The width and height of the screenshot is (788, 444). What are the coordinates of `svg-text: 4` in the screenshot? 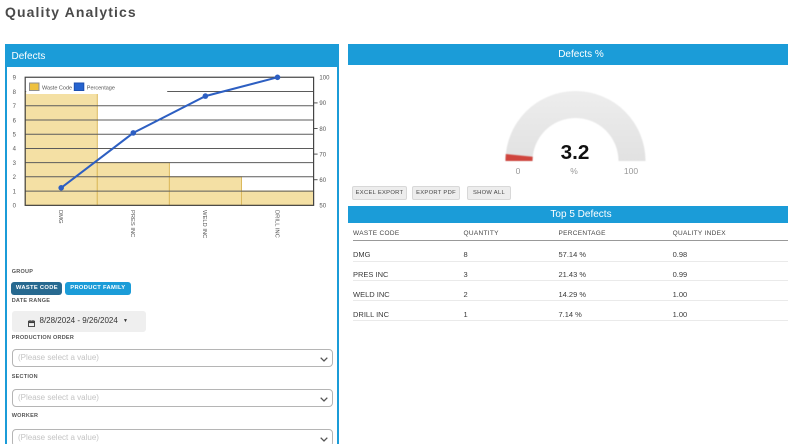 It's located at (15, 150).